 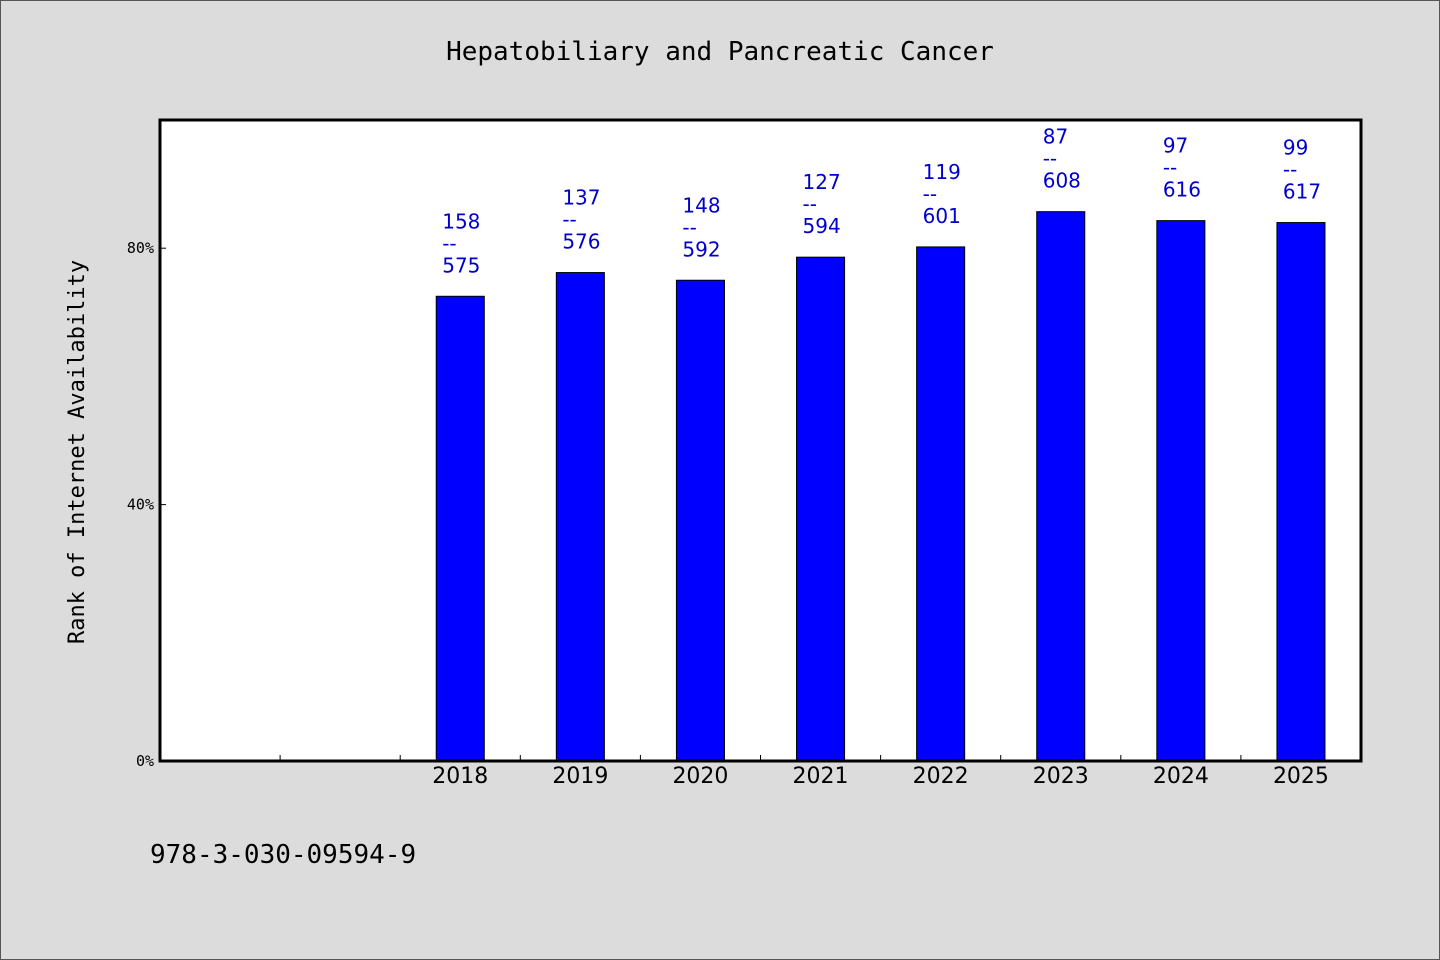 What do you see at coordinates (701, 205) in the screenshot?
I see `bar-value-label: 148` at bounding box center [701, 205].